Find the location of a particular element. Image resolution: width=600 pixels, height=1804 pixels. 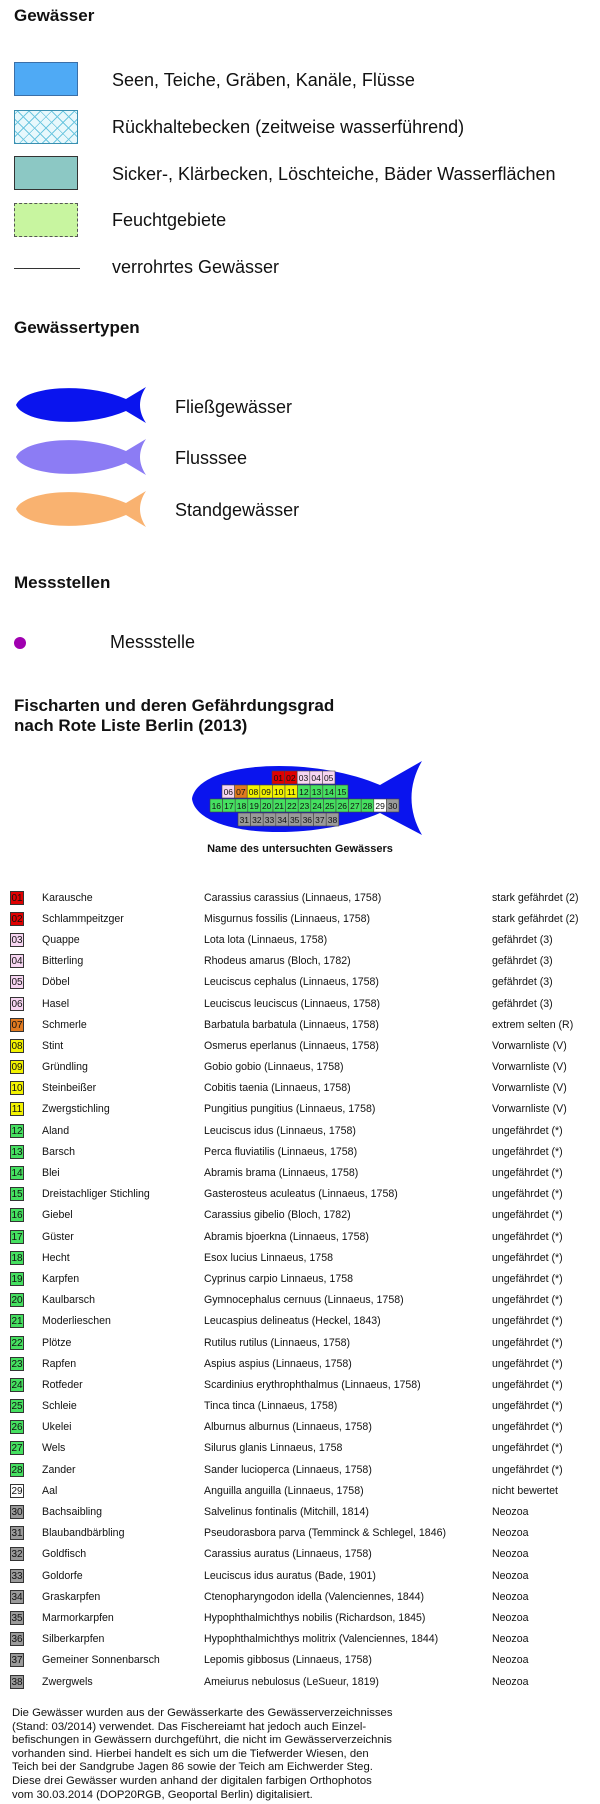

schema-cell-label: 15 is located at coordinates (342, 792).